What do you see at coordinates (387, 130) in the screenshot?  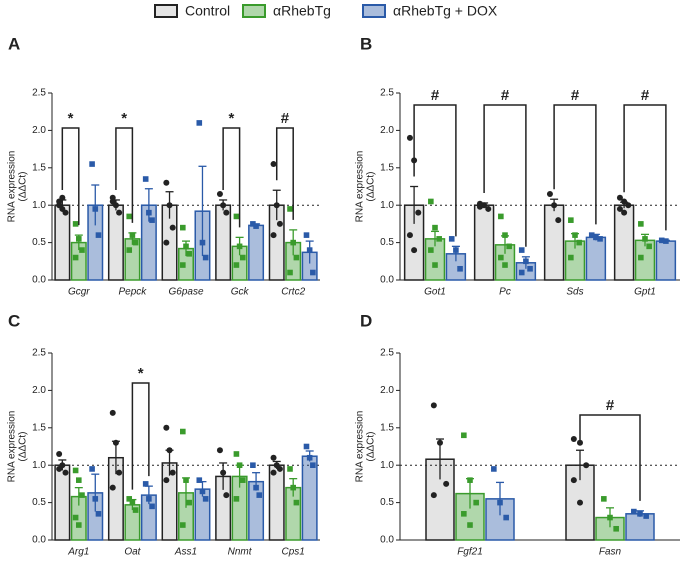 I see `y-tick-label: 2.0` at bounding box center [387, 130].